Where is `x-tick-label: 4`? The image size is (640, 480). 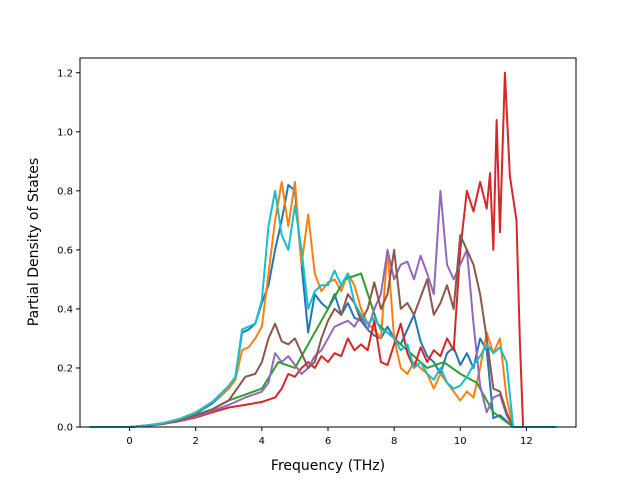 x-tick-label: 4 is located at coordinates (262, 441).